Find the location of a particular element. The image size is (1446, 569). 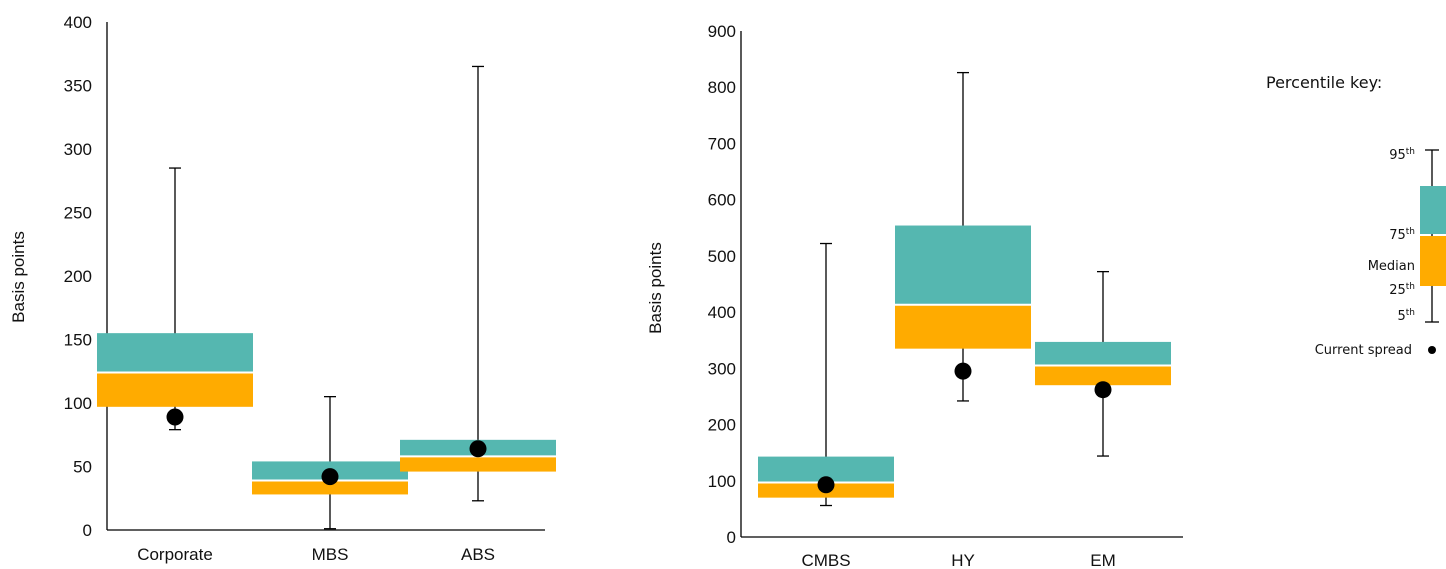

x-category-label: CMBS is located at coordinates (825, 560).